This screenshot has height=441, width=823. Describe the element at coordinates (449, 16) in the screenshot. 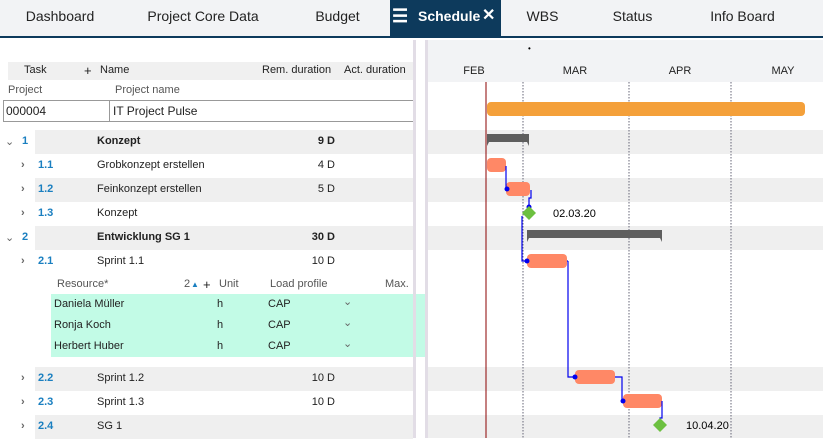

I see `tab-schedule-label: Schedule` at that location.